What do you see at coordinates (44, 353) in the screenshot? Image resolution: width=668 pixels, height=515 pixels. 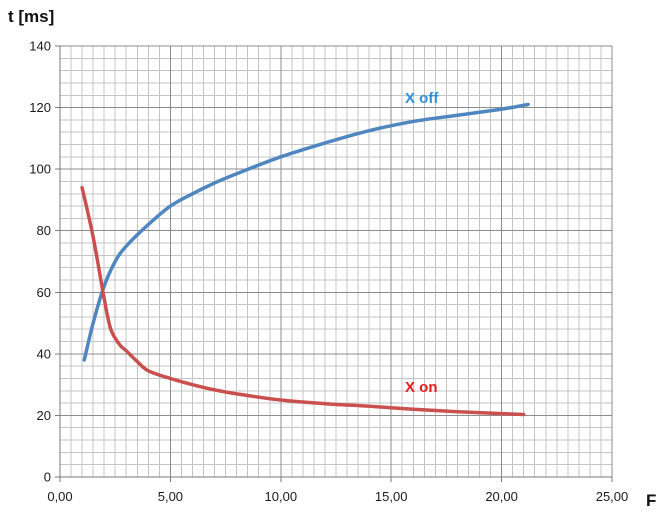 I see `y-tick-label: 40` at bounding box center [44, 353].